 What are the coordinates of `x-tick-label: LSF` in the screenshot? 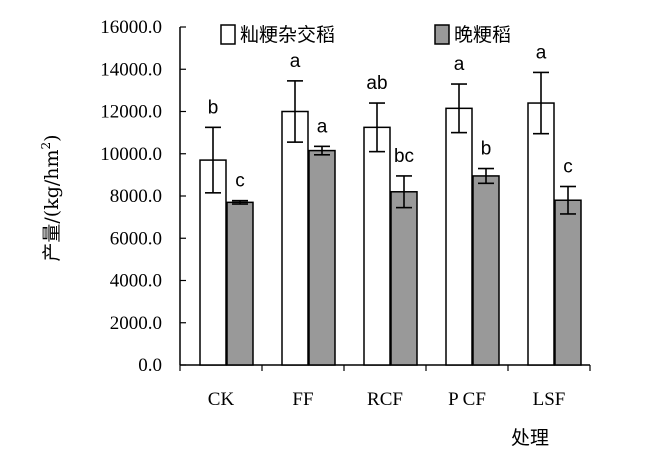 It's located at (549, 399).